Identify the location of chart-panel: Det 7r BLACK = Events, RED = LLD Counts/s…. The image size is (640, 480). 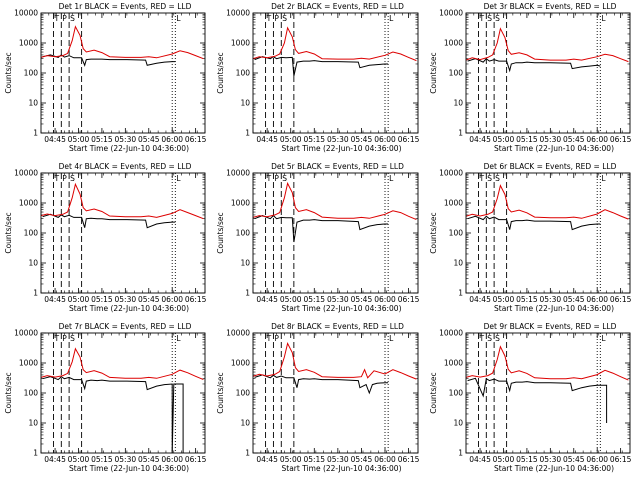
(105, 397).